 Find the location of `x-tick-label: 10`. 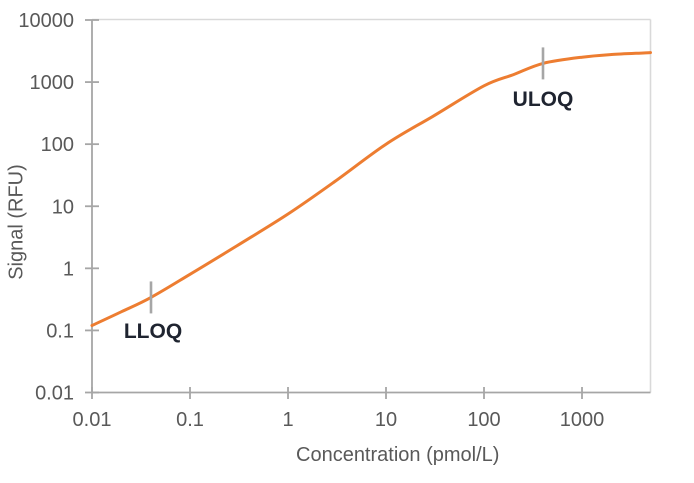

x-tick-label: 10 is located at coordinates (386, 420).